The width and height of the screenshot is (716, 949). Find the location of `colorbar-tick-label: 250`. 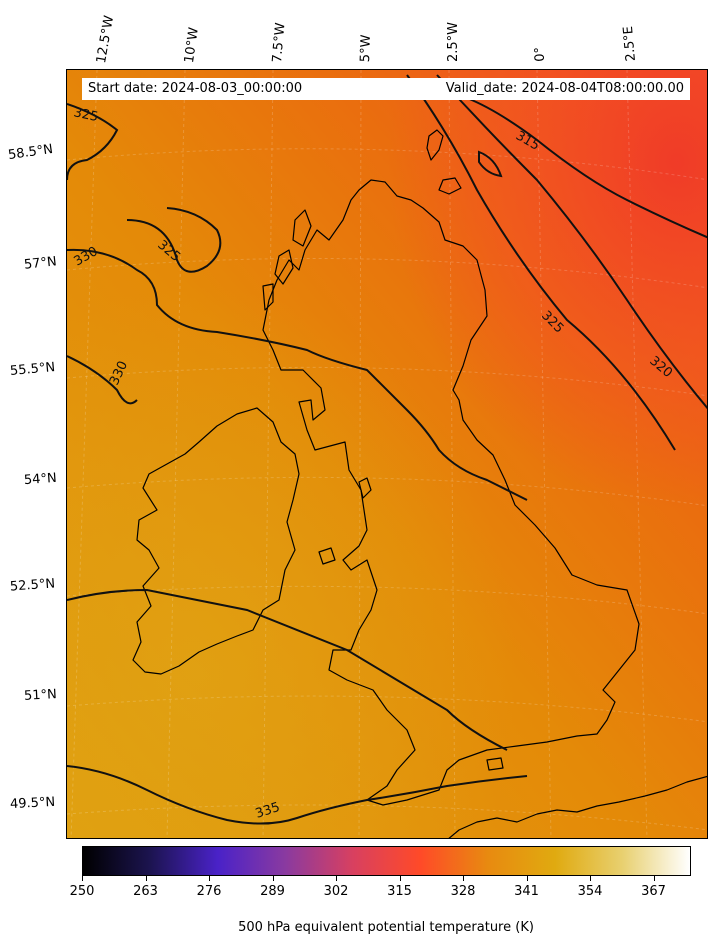

colorbar-tick-label: 250 is located at coordinates (82, 891).